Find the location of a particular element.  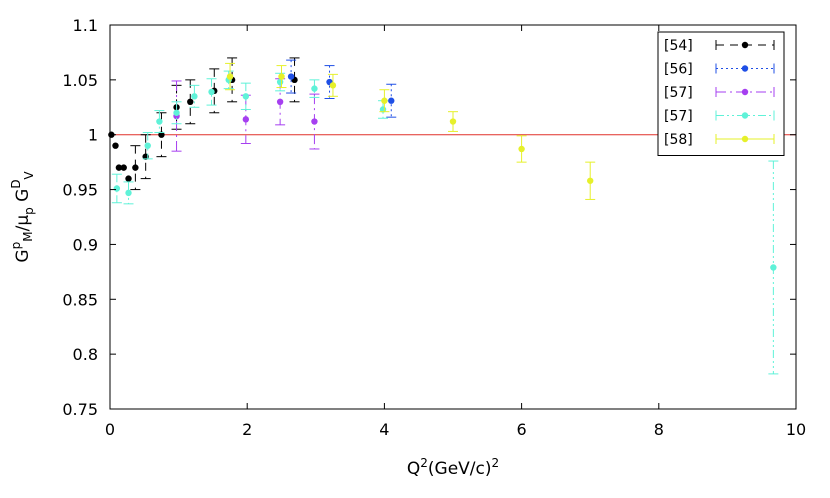

legend-item: [58] is located at coordinates (719, 140).